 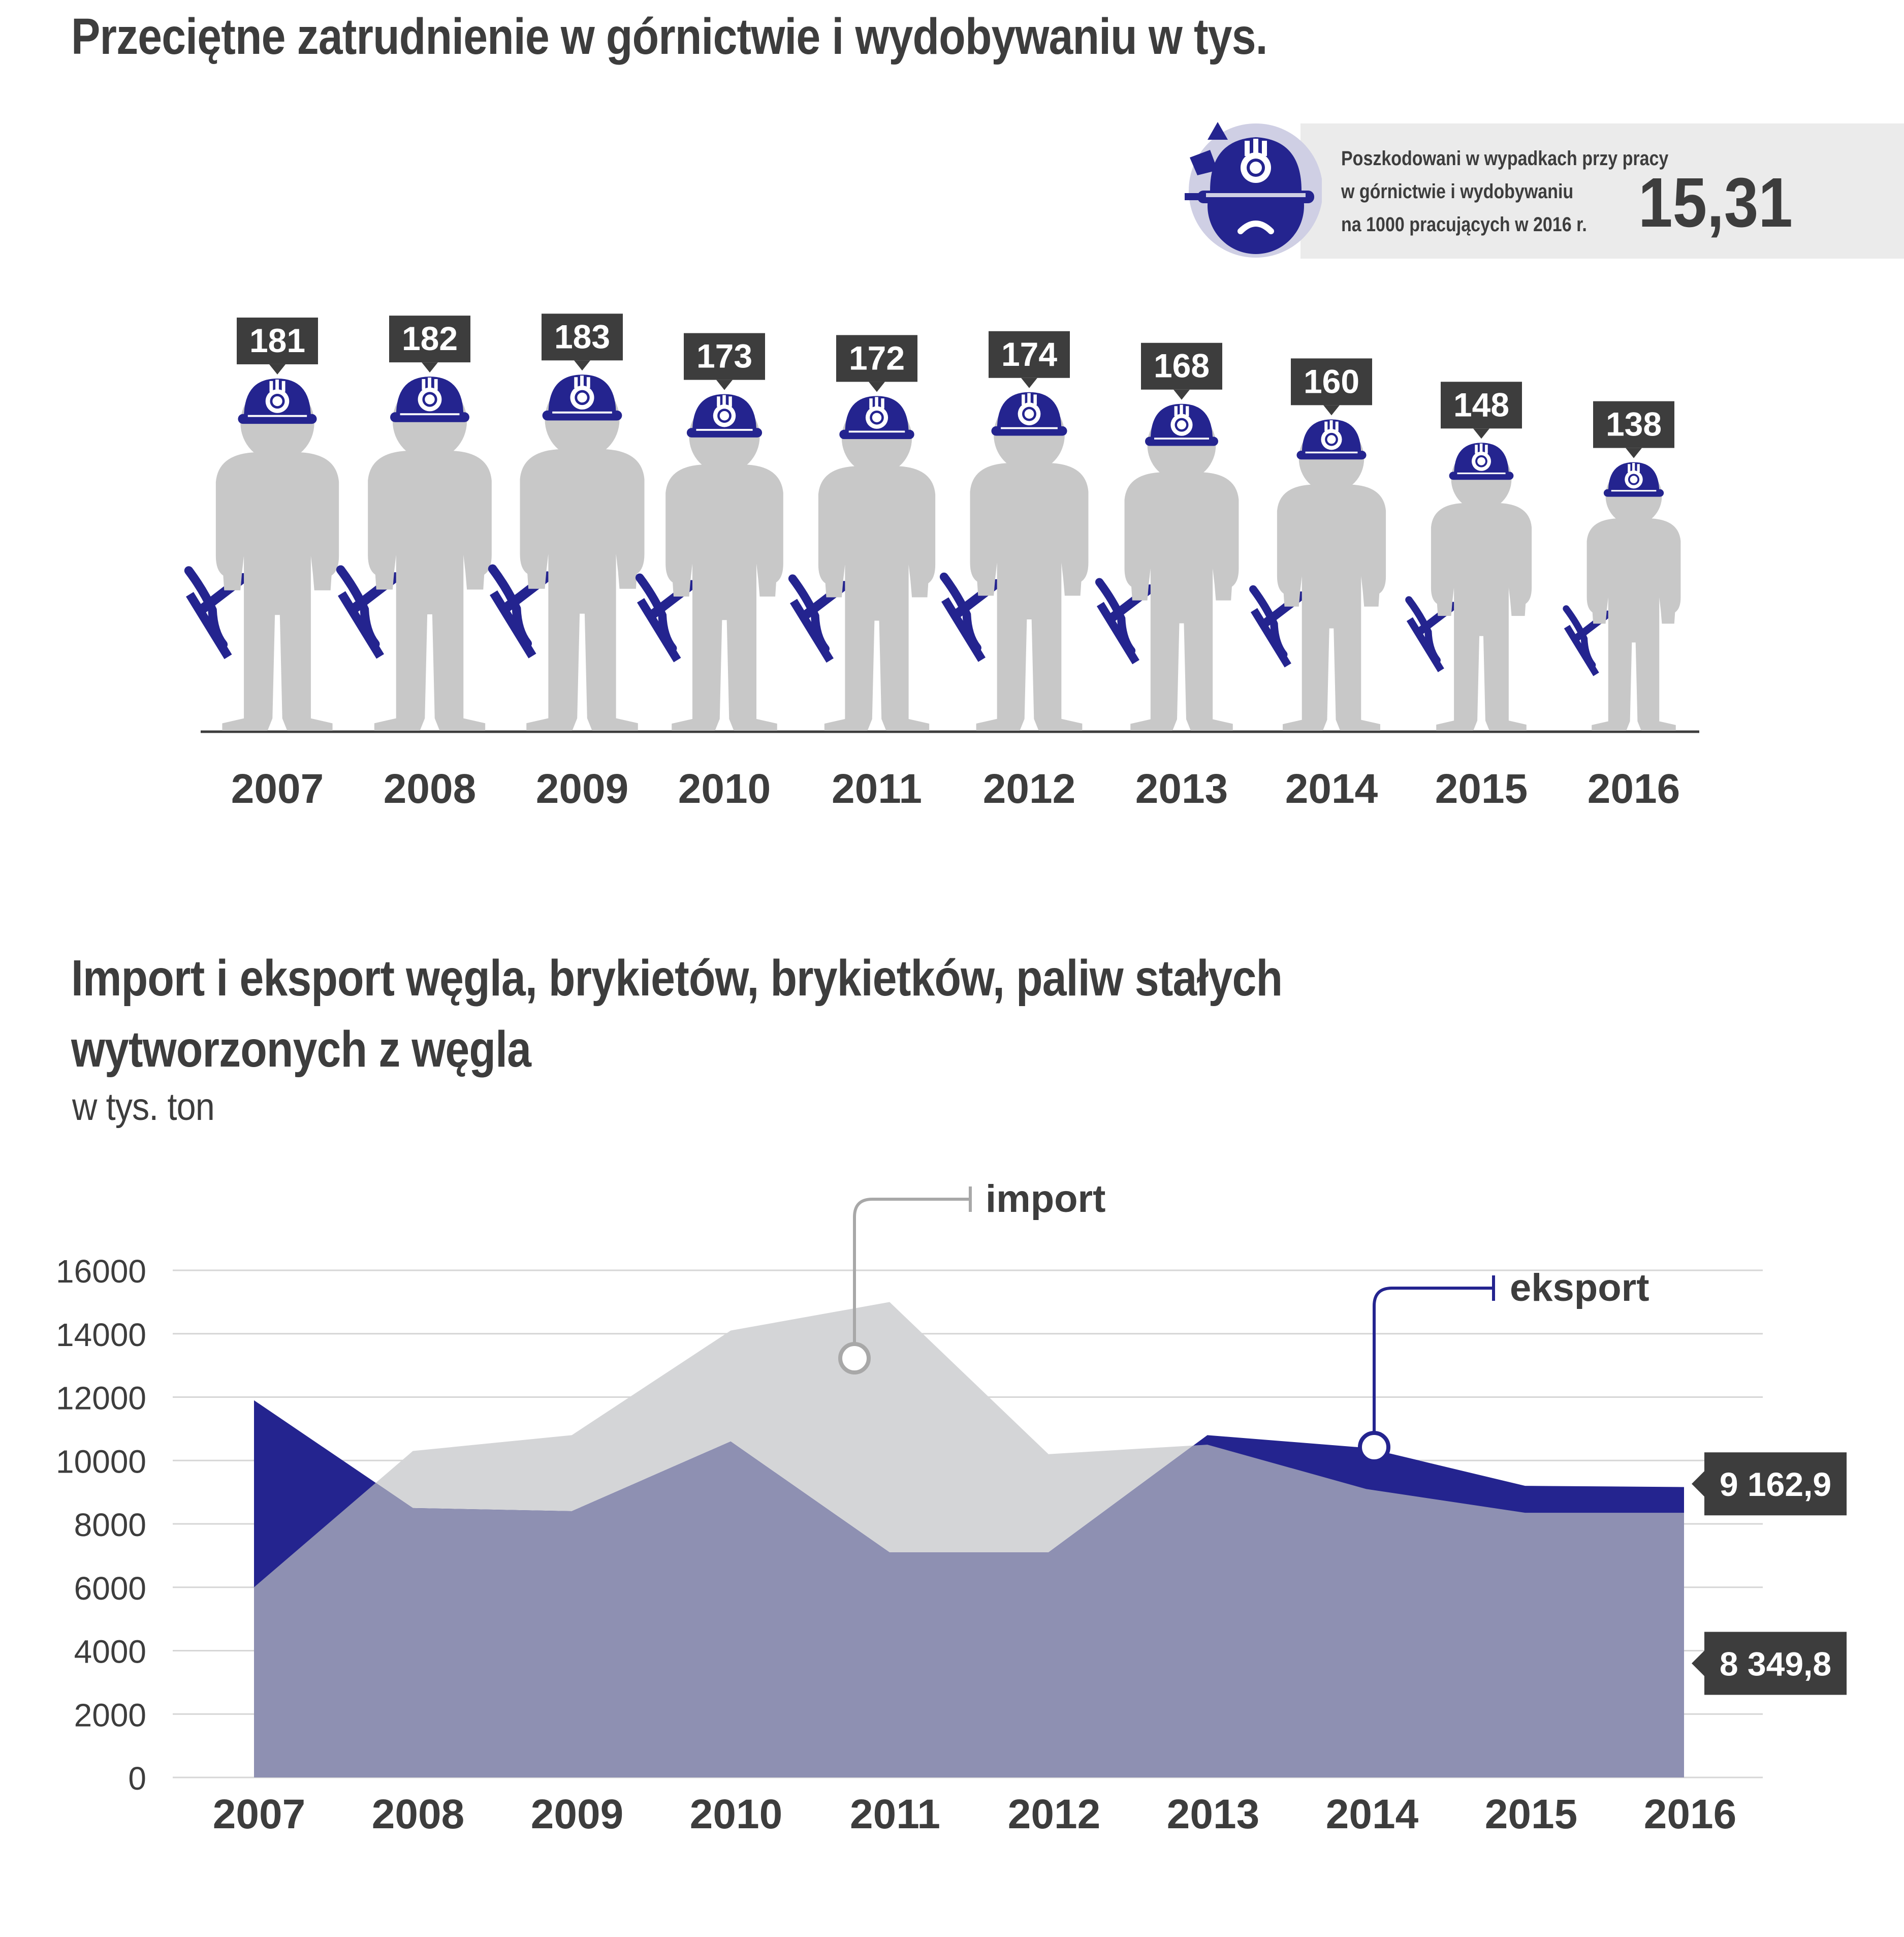 I want to click on employment-value-label: 174, so click(x=1029, y=359).